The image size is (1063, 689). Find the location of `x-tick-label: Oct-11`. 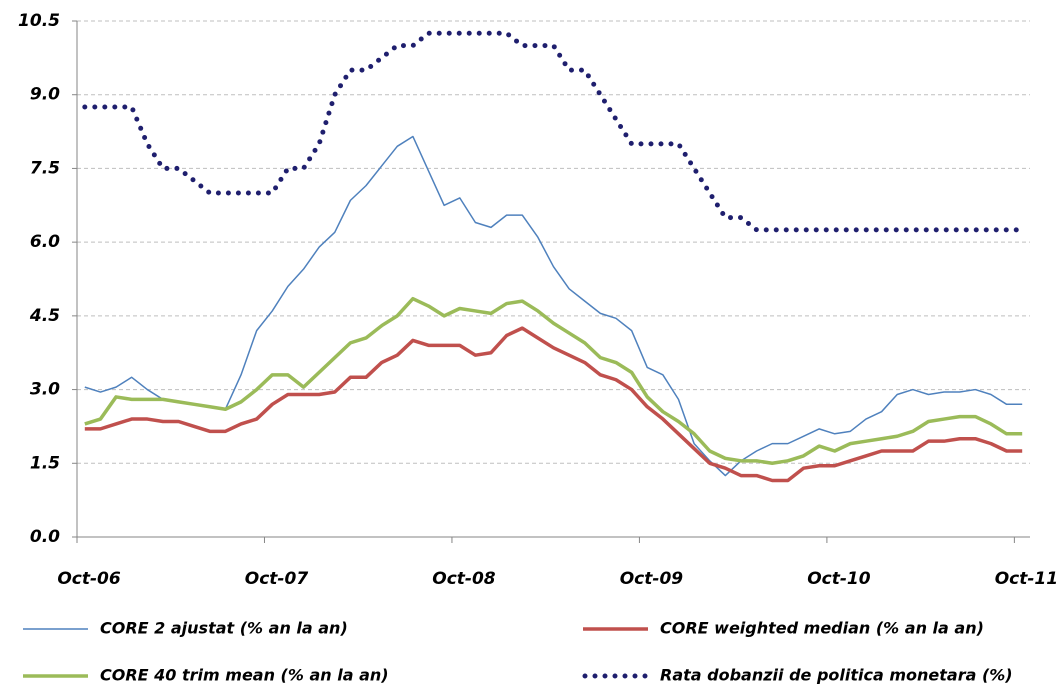

x-tick-label: Oct-11 is located at coordinates (1026, 579).